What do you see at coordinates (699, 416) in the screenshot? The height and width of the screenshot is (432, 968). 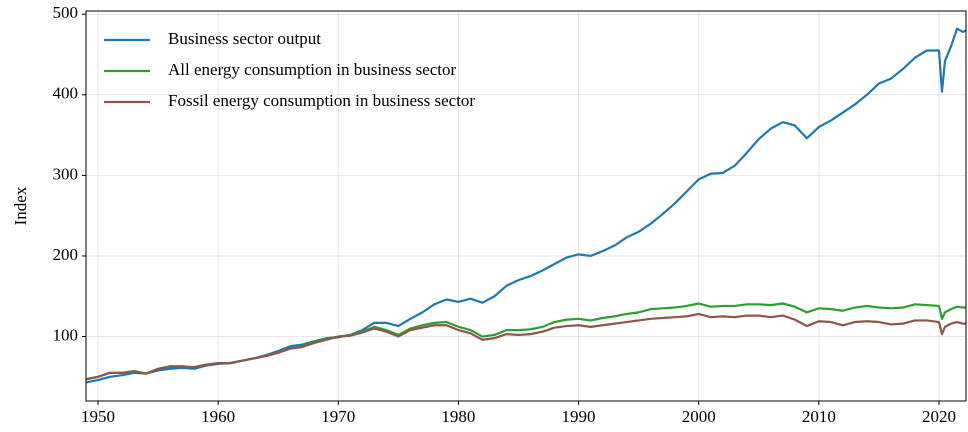 I see `x-tick-label: 2000` at bounding box center [699, 416].